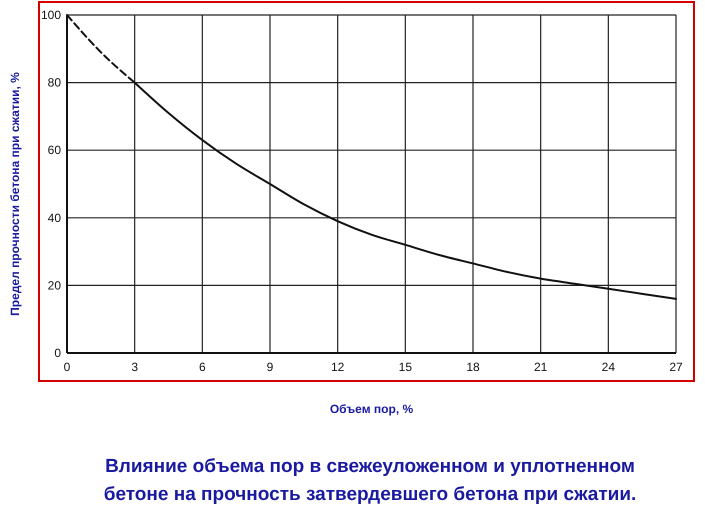 The image size is (705, 513). Describe the element at coordinates (202, 367) in the screenshot. I see `x-tick-label: 6` at that location.